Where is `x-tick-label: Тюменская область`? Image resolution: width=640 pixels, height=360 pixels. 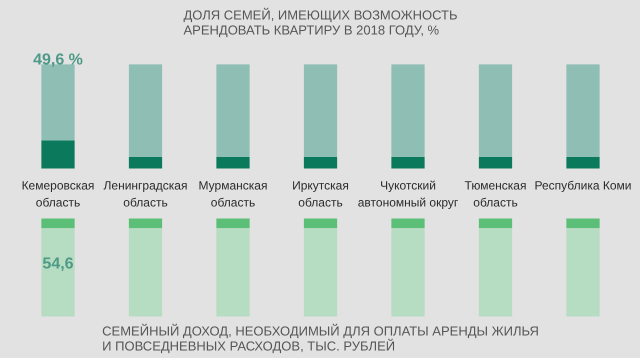
x-tick-label: Тюменская область is located at coordinates (495, 194).